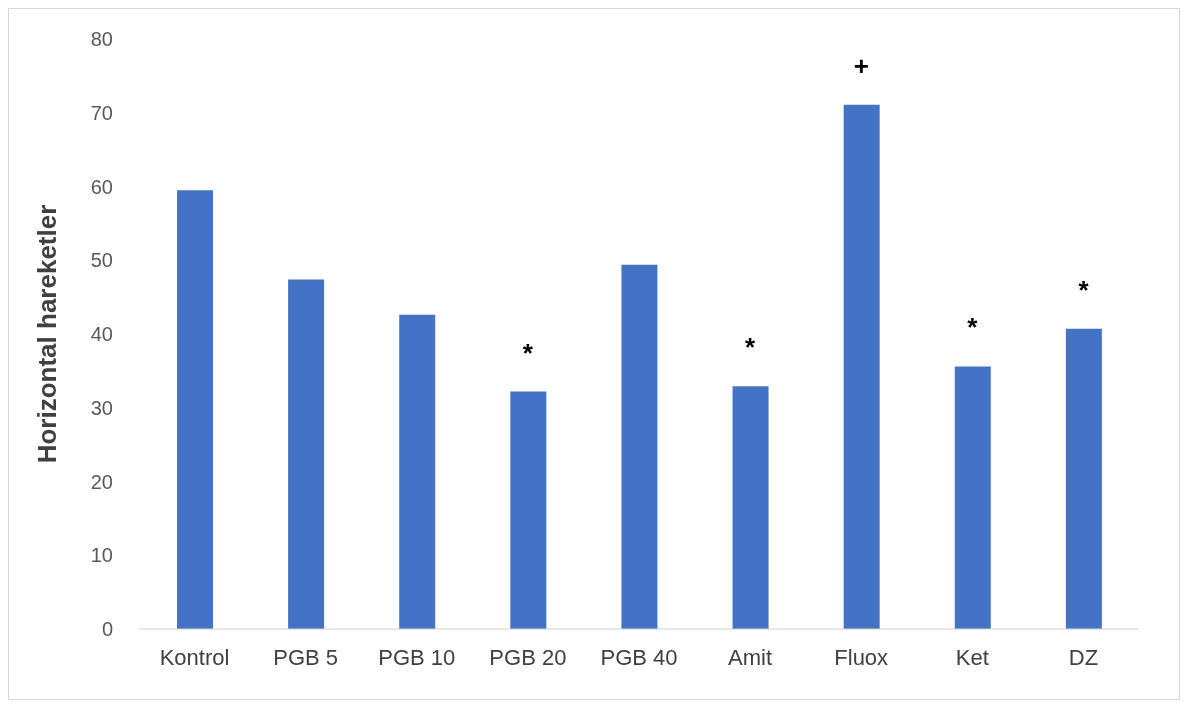 This screenshot has height=716, width=1192. Describe the element at coordinates (47, 334) in the screenshot. I see `y-axis-title: Horizontal hareketler` at that location.